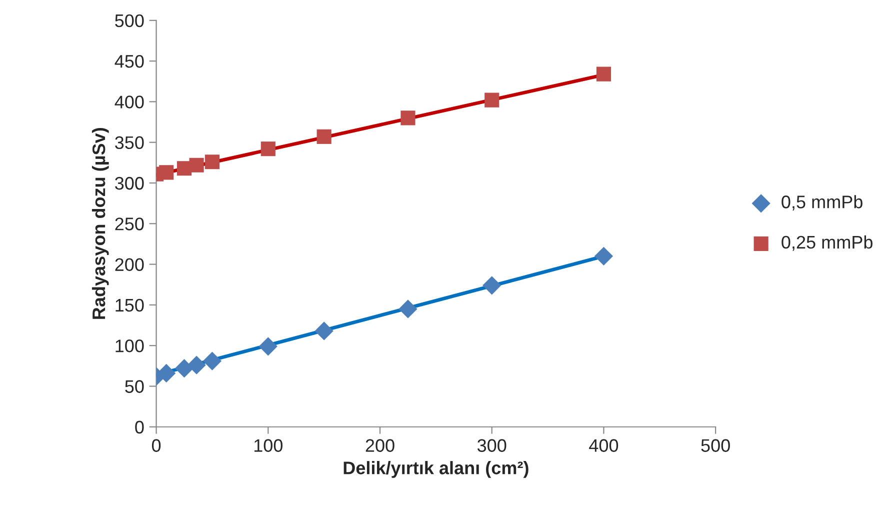 The height and width of the screenshot is (510, 878). Describe the element at coordinates (134, 386) in the screenshot. I see `y-tick-label: 50` at that location.